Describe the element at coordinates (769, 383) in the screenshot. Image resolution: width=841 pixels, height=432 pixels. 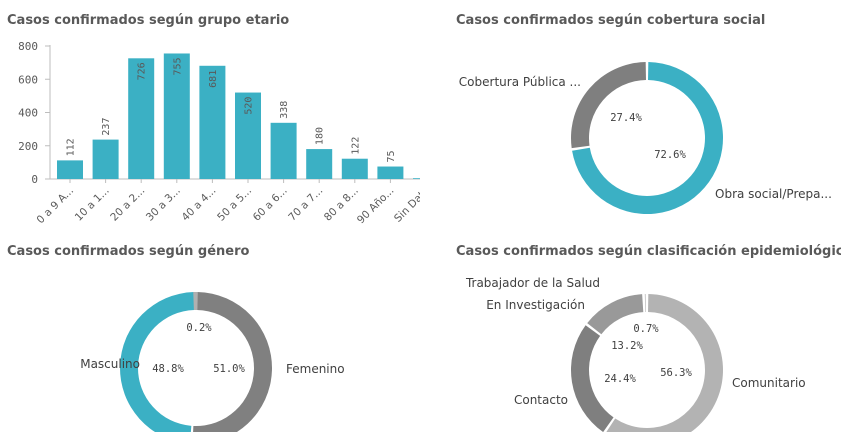
I see `slice-category-label: Comunitario` at that location.